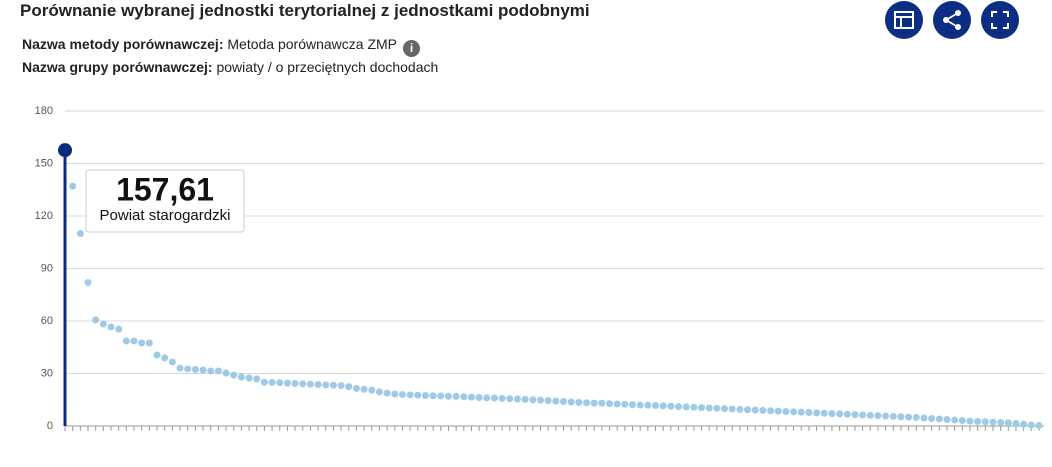 The image size is (1052, 467). What do you see at coordinates (117, 67) in the screenshot?
I see `group-label: Nazwa grupy porównawczej:` at bounding box center [117, 67].